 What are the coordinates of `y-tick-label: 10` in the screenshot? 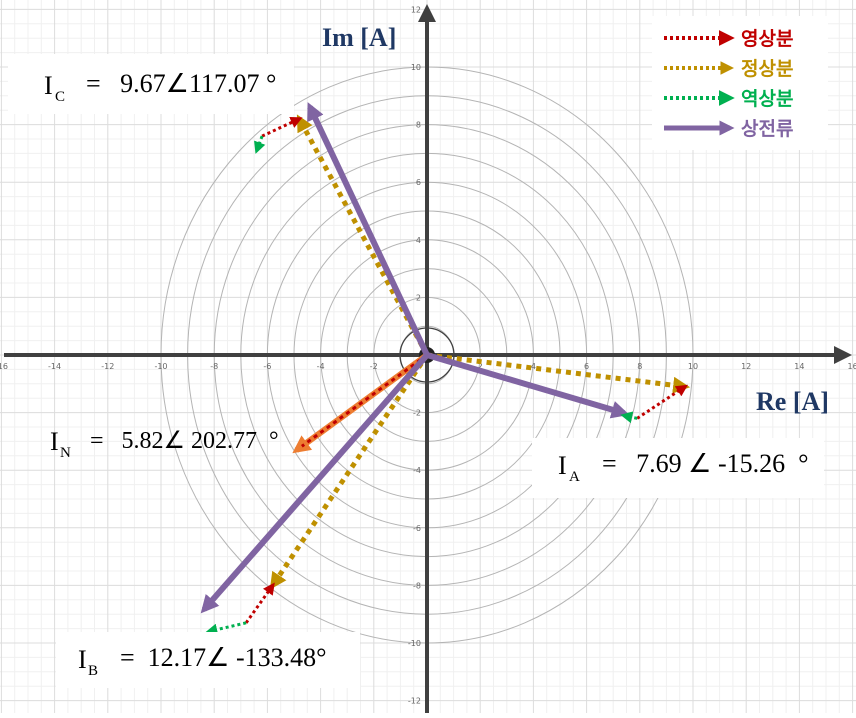 It's located at (416, 67).